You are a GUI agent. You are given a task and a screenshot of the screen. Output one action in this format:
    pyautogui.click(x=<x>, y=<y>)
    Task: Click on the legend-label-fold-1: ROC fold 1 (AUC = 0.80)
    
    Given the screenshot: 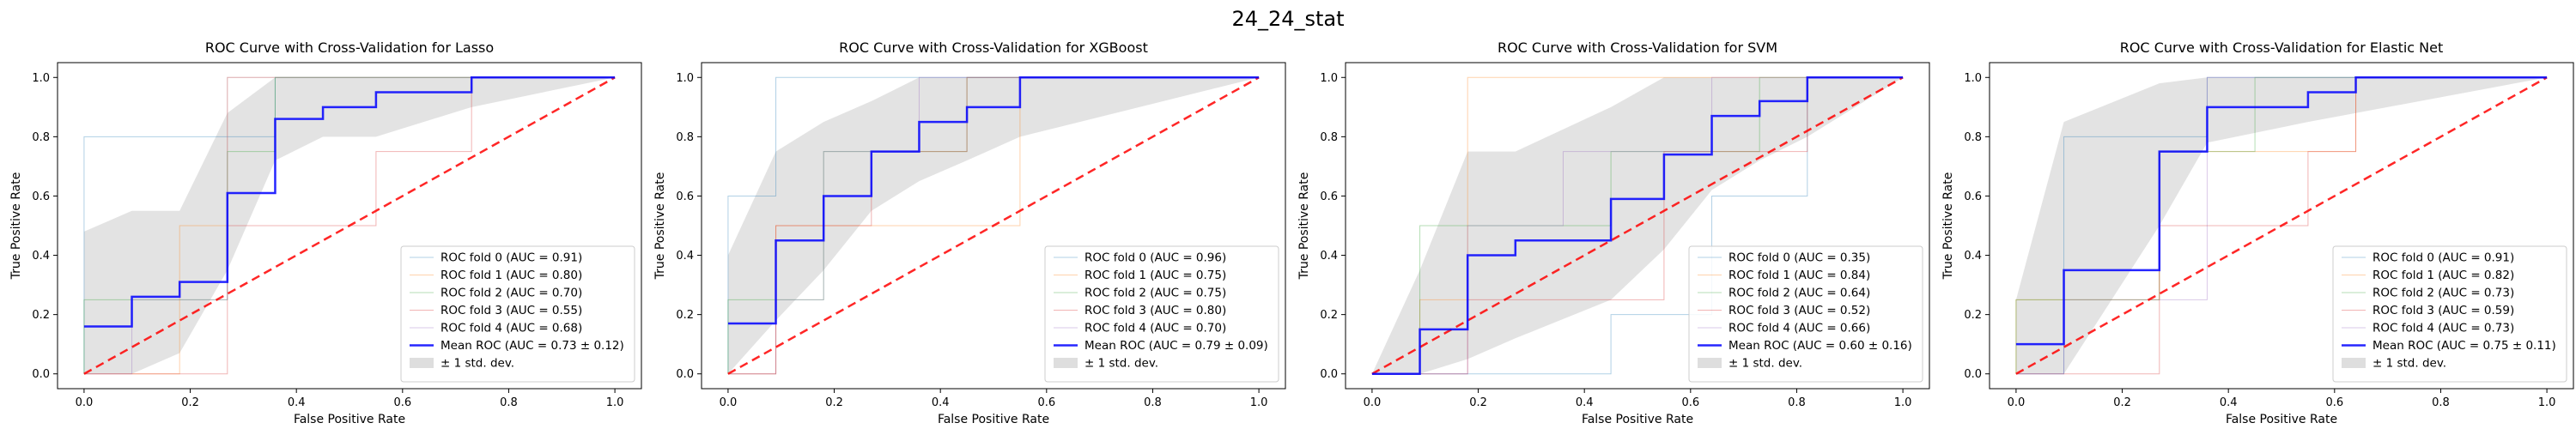 What is the action you would take?
    pyautogui.click(x=511, y=275)
    